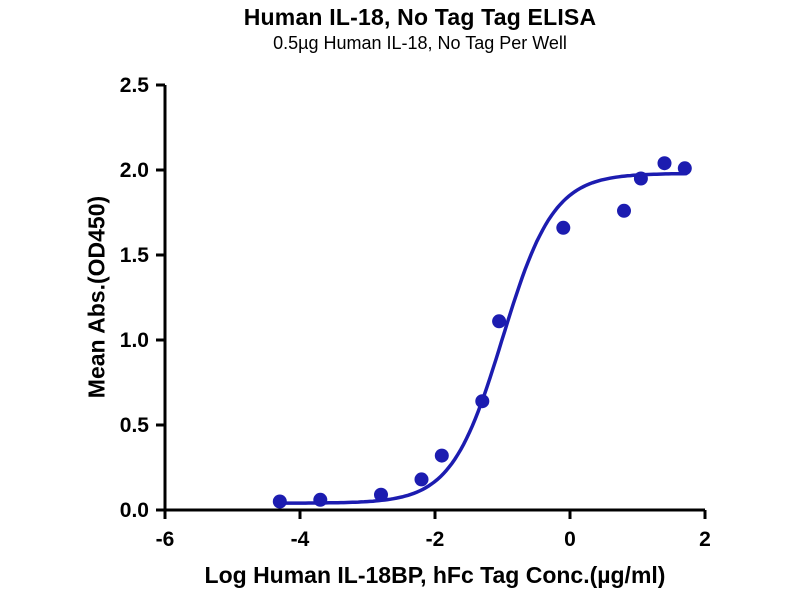  What do you see at coordinates (420, 43) in the screenshot?
I see `chart-subtitle: 0.5µg Human IL-18, No Tag Per Well` at bounding box center [420, 43].